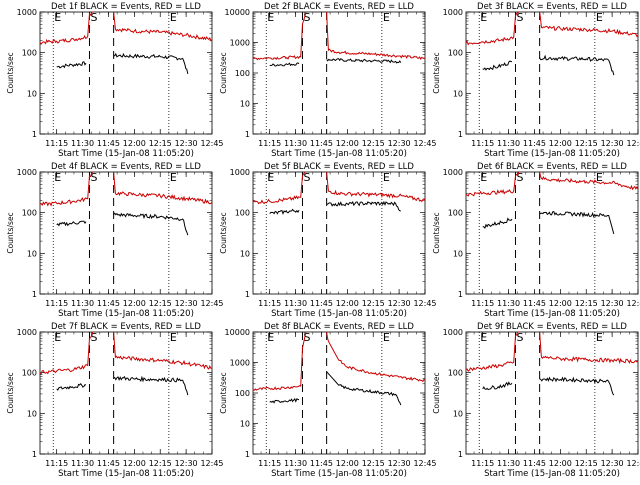  I want to click on y-tick-label: 10000, so click(237, 12).